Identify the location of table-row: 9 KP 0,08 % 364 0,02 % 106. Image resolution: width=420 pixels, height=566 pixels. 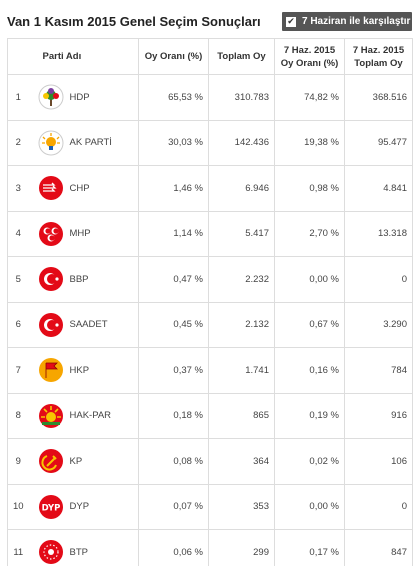
(210, 461).